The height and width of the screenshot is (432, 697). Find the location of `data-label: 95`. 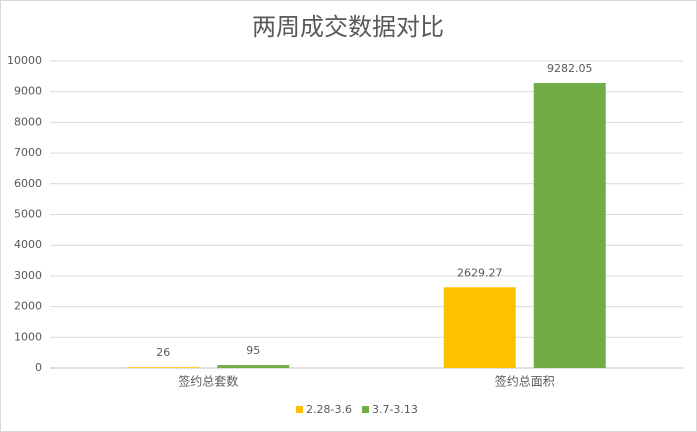

data-label: 95 is located at coordinates (253, 350).